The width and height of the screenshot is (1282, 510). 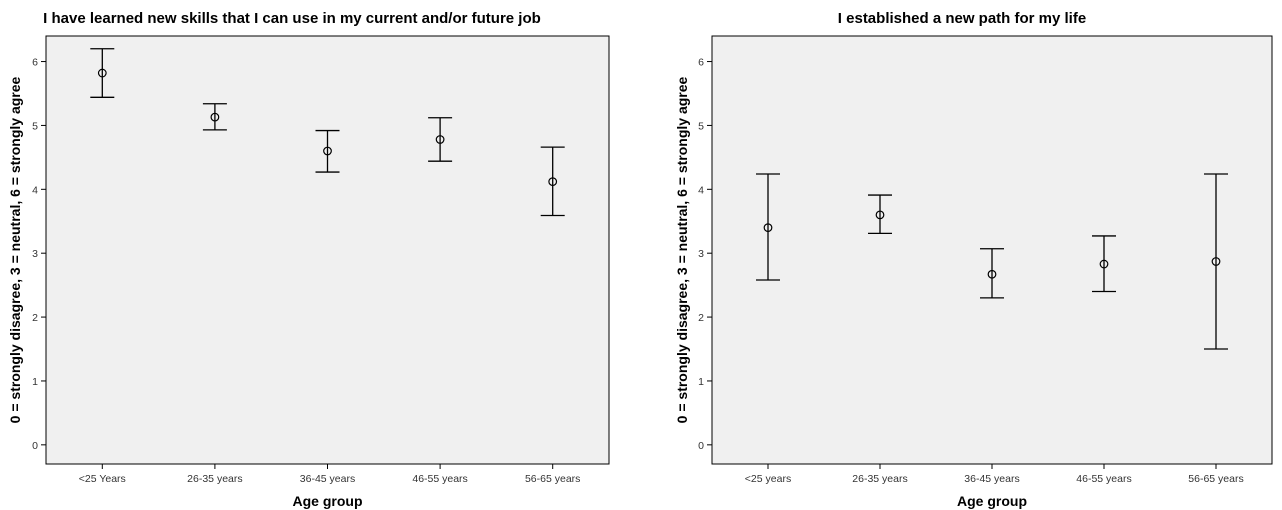 What do you see at coordinates (102, 479) in the screenshot?
I see `x-tick-label: <25 Years` at bounding box center [102, 479].